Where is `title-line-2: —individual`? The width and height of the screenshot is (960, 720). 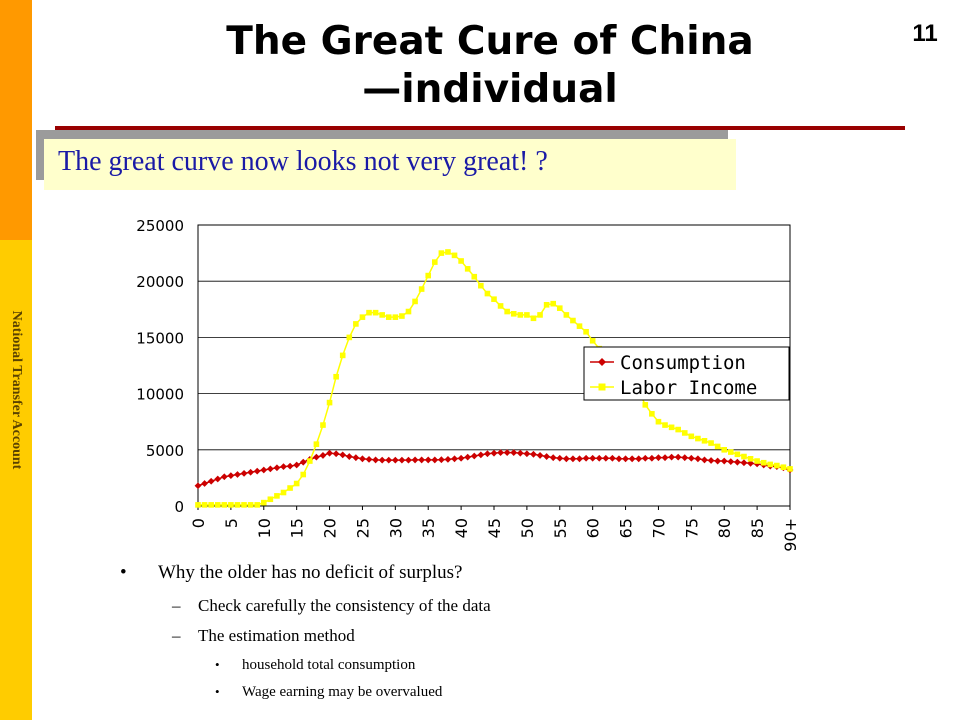 title-line-2: —individual is located at coordinates (490, 89).